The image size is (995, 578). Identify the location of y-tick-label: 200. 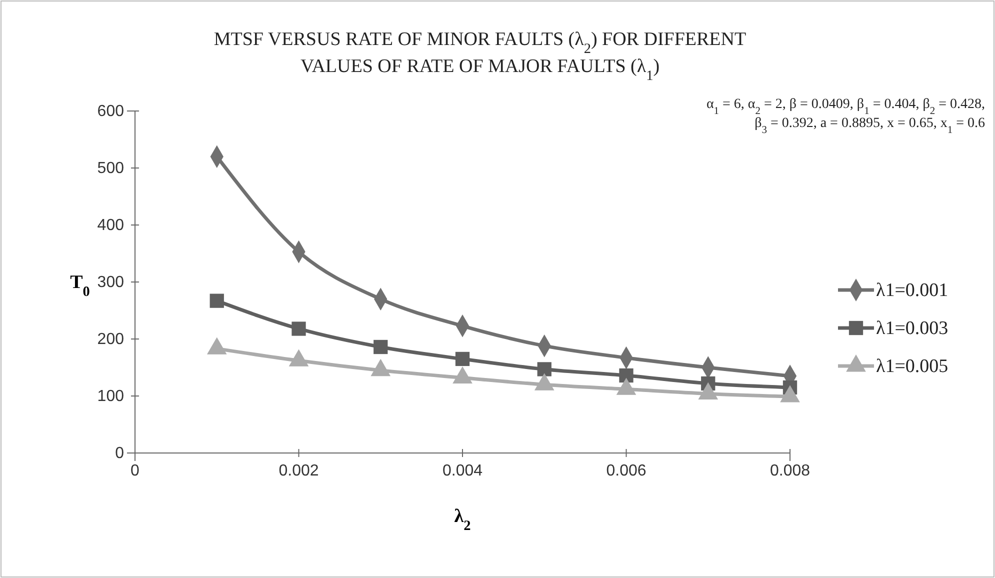
(110, 339).